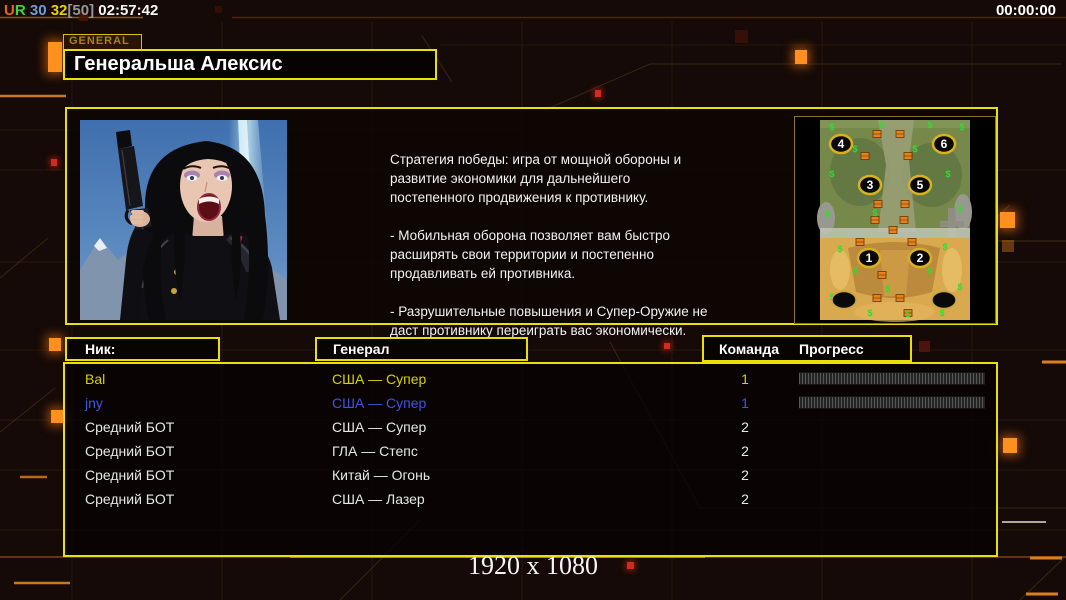 The image size is (1066, 600). I want to click on player-general: Китай — Огонь, so click(381, 475).